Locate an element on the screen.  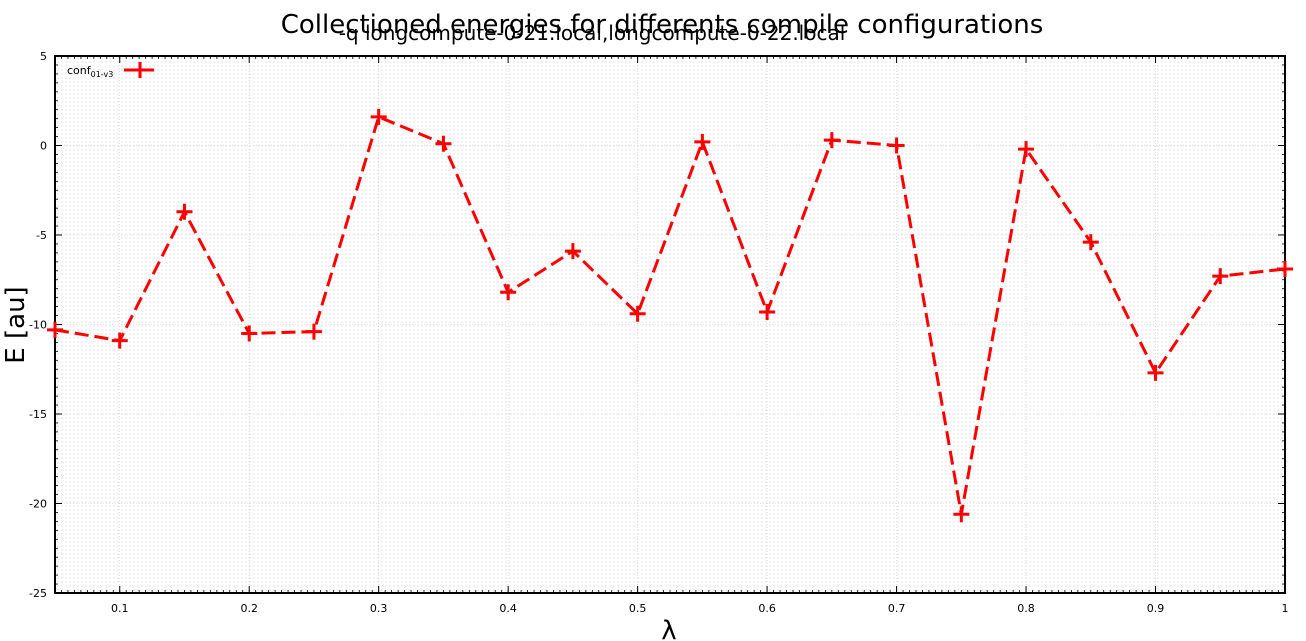
y-tick-label: -5 is located at coordinates (41, 235).